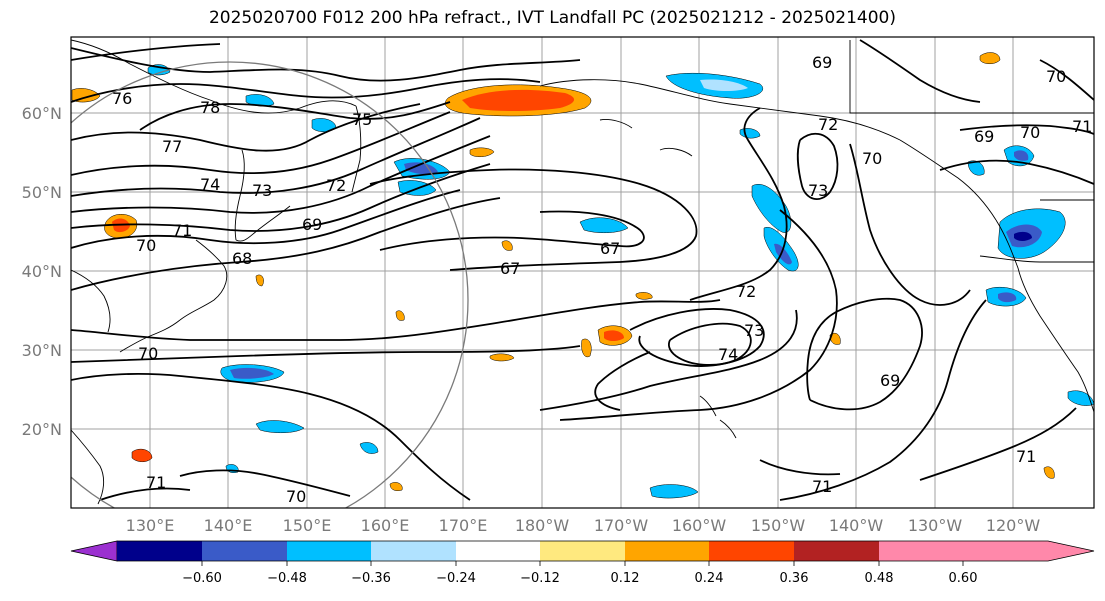  What do you see at coordinates (228, 525) in the screenshot?
I see `lon-label: 140°E` at bounding box center [228, 525].